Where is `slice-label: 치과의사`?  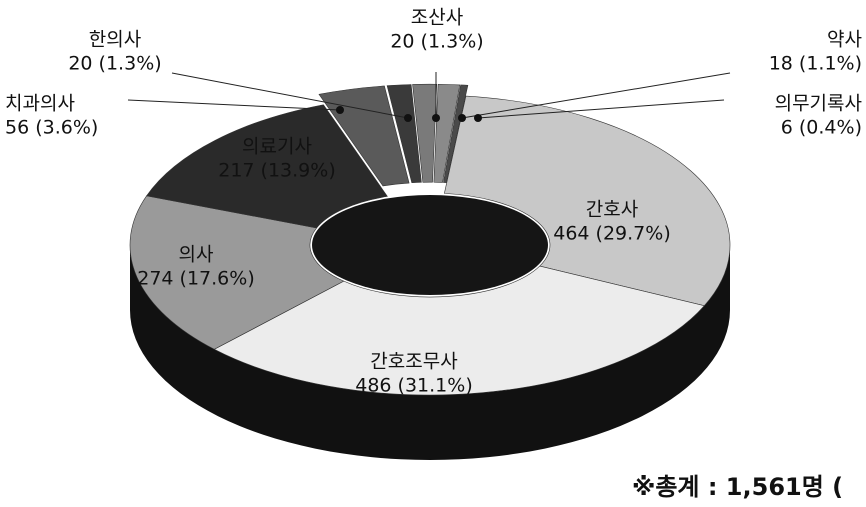
slice-label: 치과의사 is located at coordinates (40, 104).